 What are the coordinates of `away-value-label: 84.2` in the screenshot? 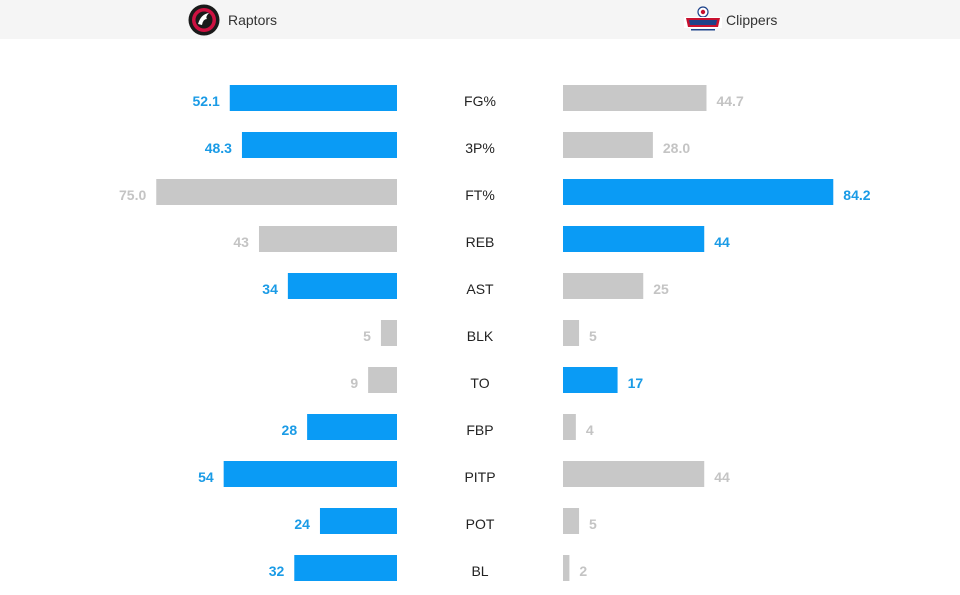 It's located at (856, 195).